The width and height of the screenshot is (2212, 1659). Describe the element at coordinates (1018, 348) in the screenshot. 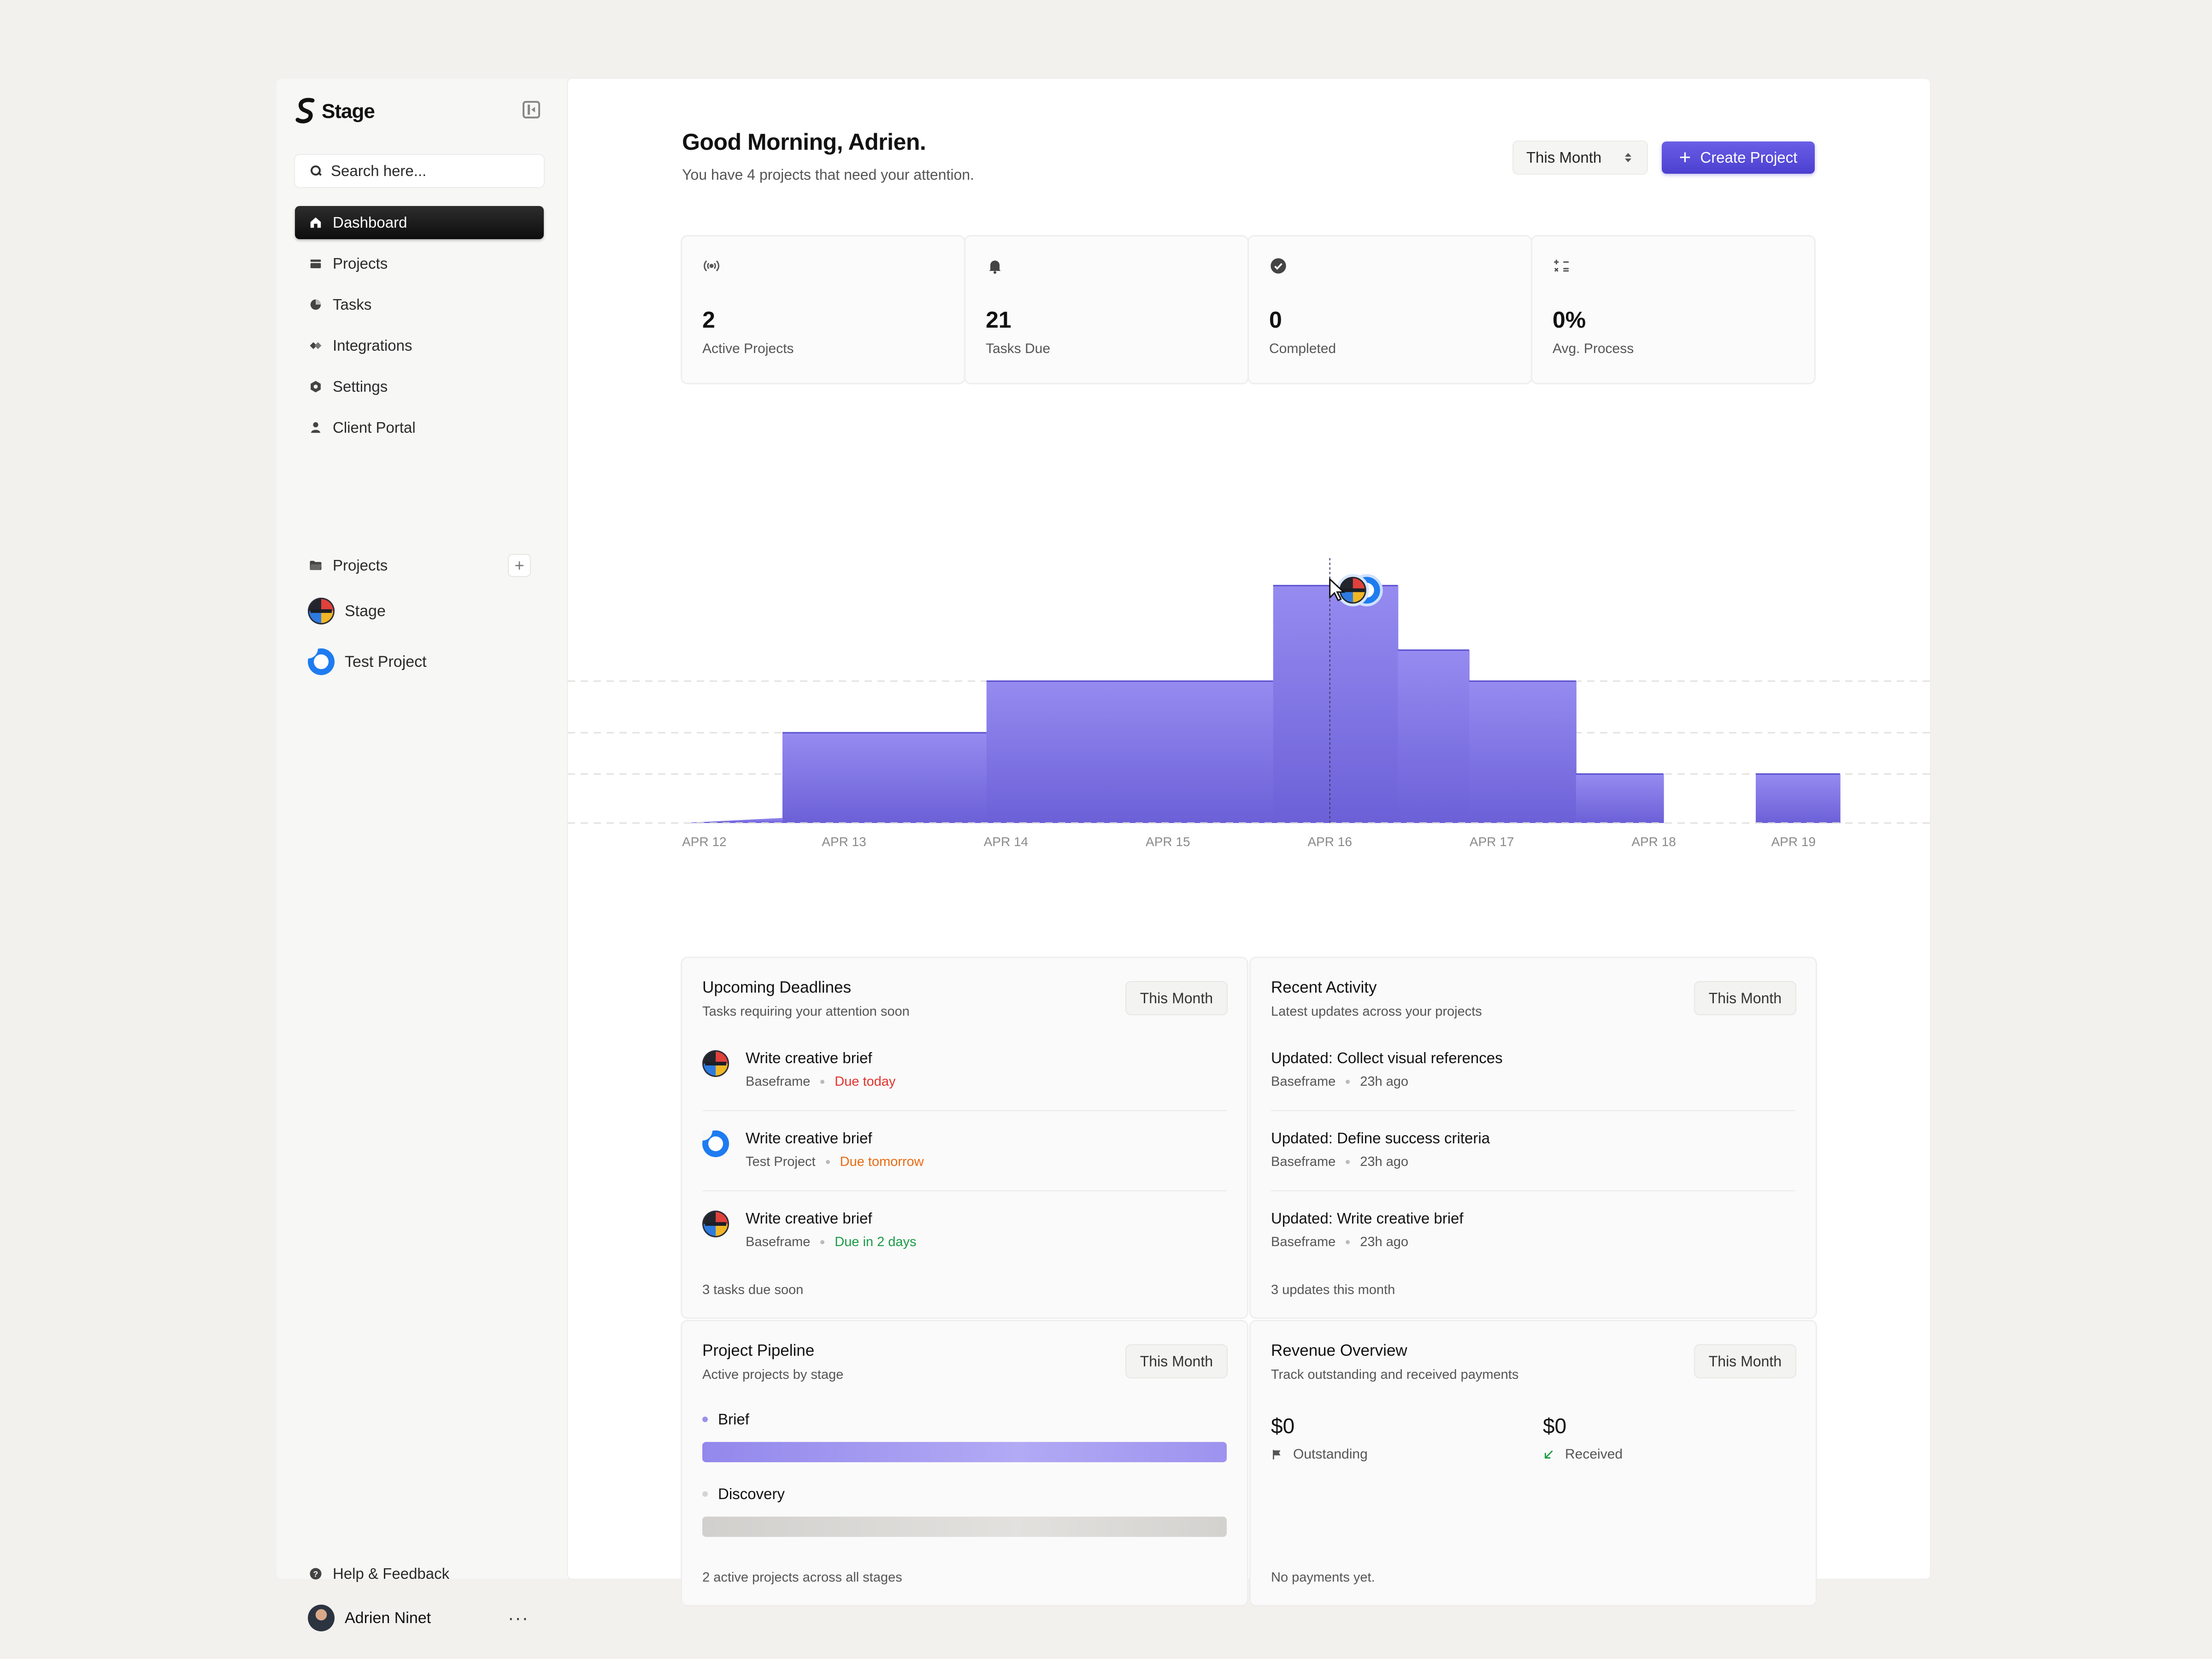

I see `stat-label: Tasks Due` at that location.